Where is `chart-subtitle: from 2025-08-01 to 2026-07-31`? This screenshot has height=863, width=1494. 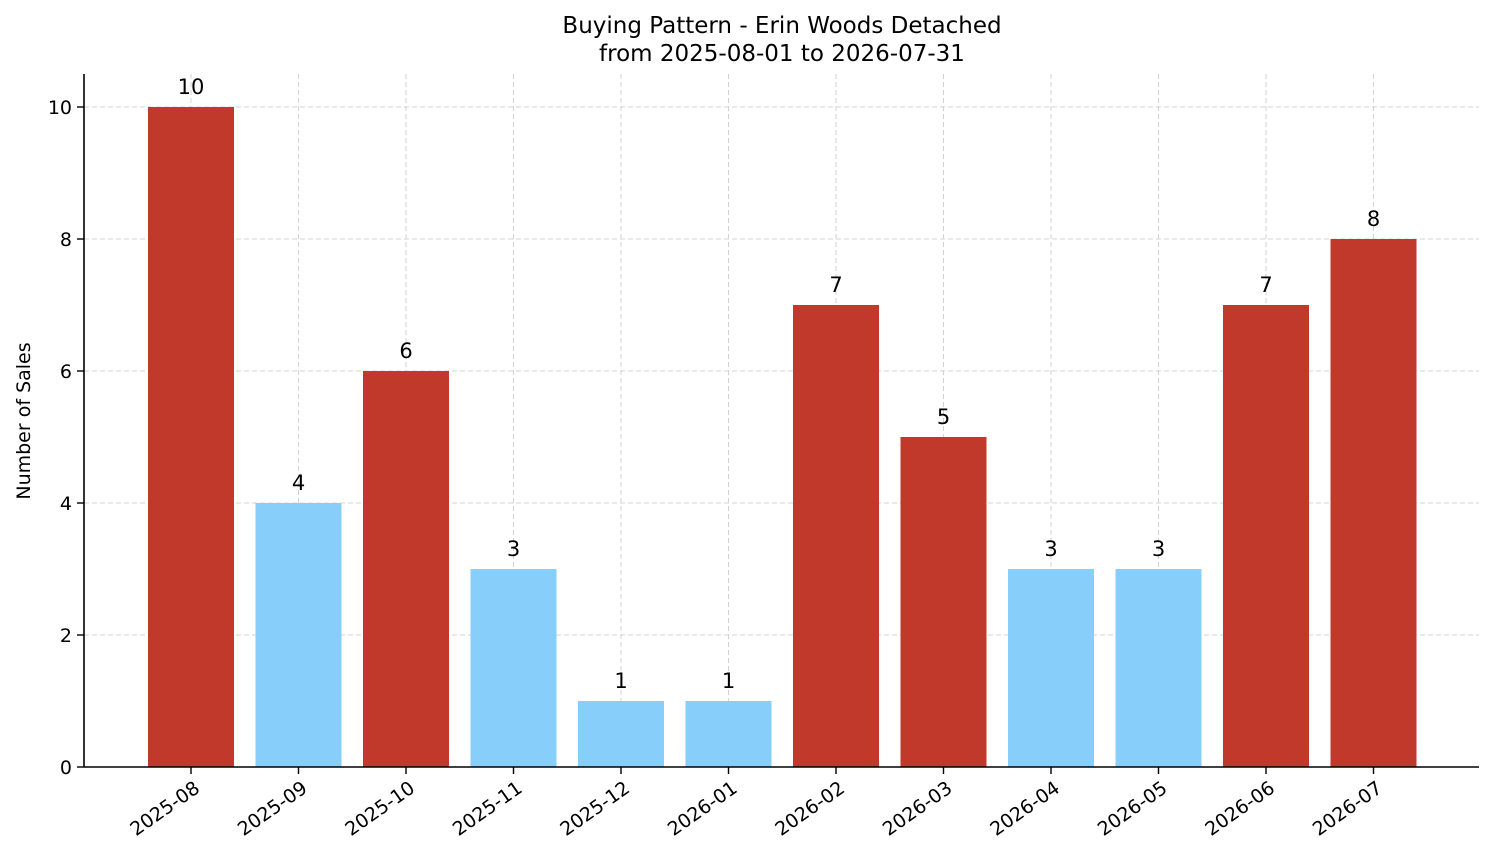
chart-subtitle: from 2025-08-01 to 2026-07-31 is located at coordinates (782, 54).